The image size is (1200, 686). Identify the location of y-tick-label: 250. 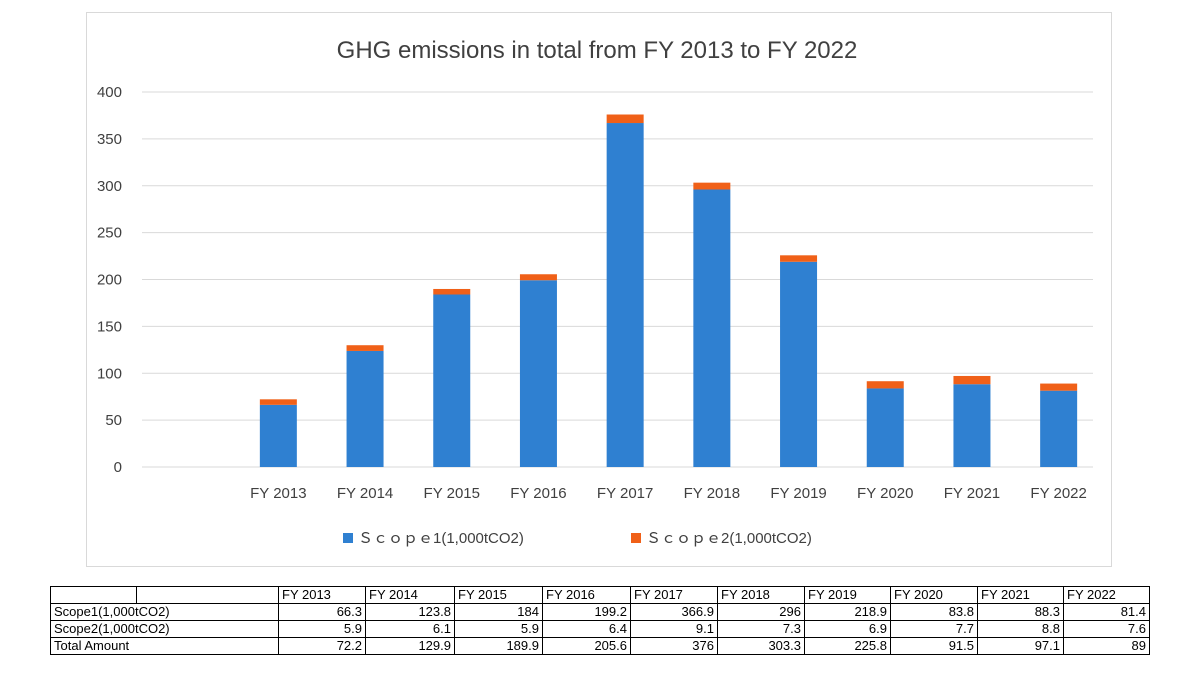
(109, 233).